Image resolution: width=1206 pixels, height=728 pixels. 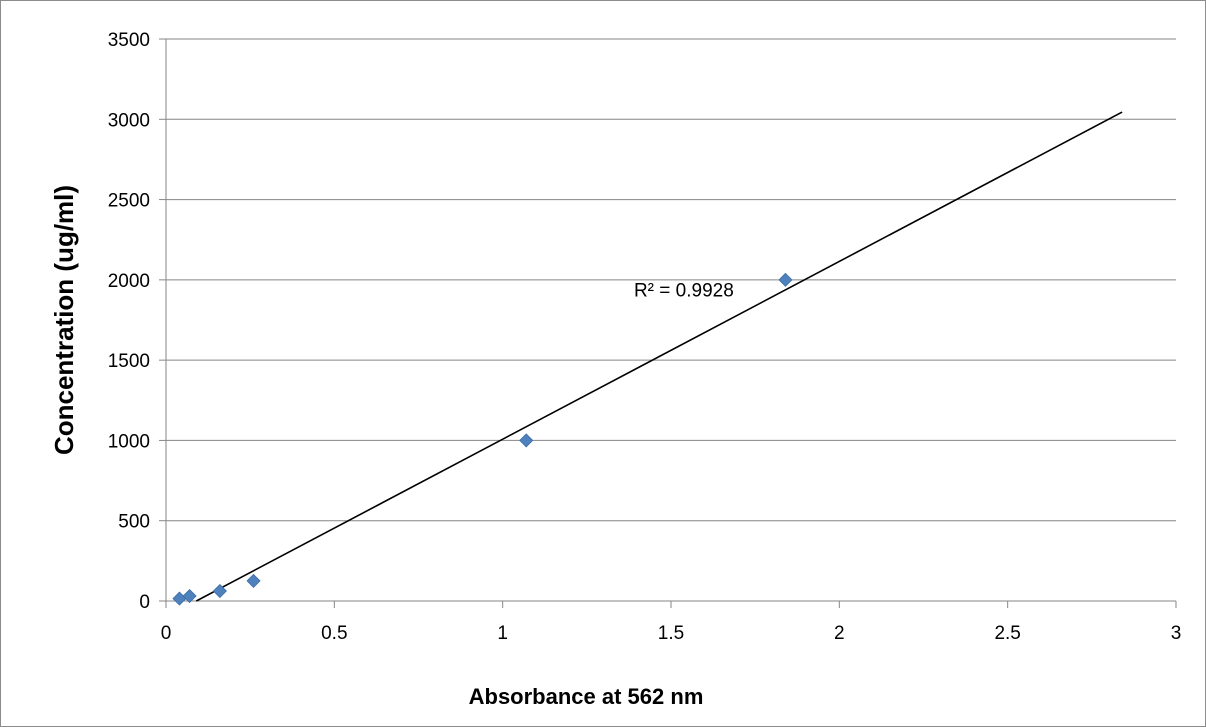 I want to click on x-tick-label: 0, so click(x=166, y=633).